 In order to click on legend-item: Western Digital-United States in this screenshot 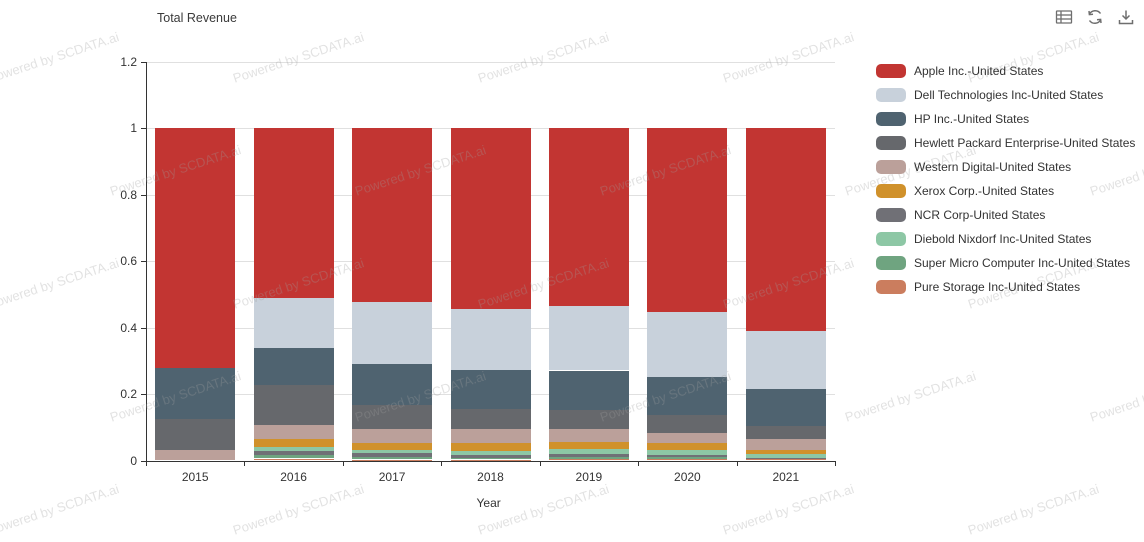, I will do `click(1005, 167)`.